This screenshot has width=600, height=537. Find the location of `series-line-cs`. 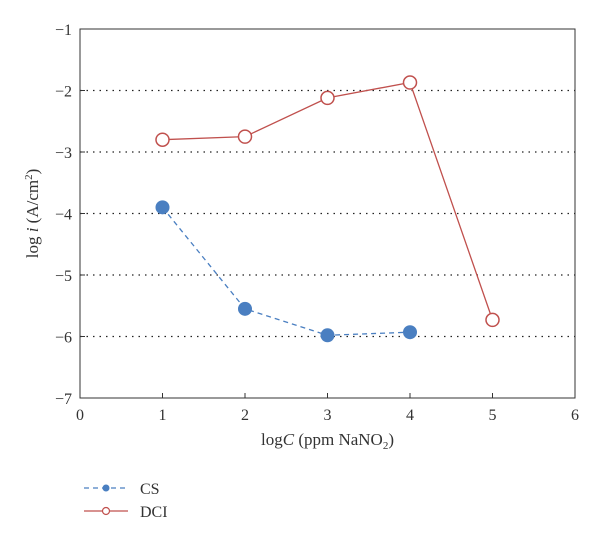

series-line-cs is located at coordinates (286, 271).